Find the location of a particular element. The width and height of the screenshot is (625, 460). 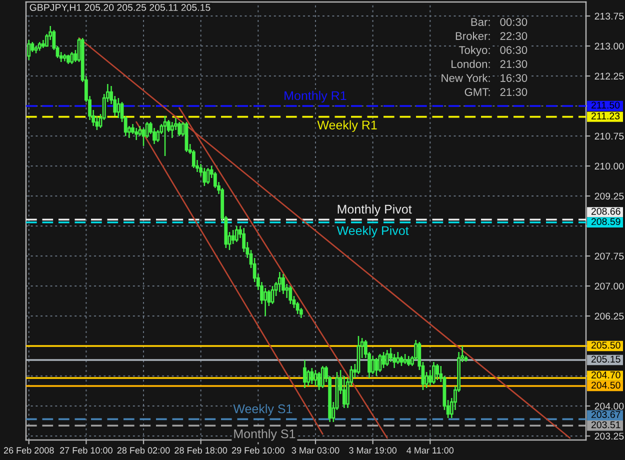

annotation: Bar: is located at coordinates (480, 22).